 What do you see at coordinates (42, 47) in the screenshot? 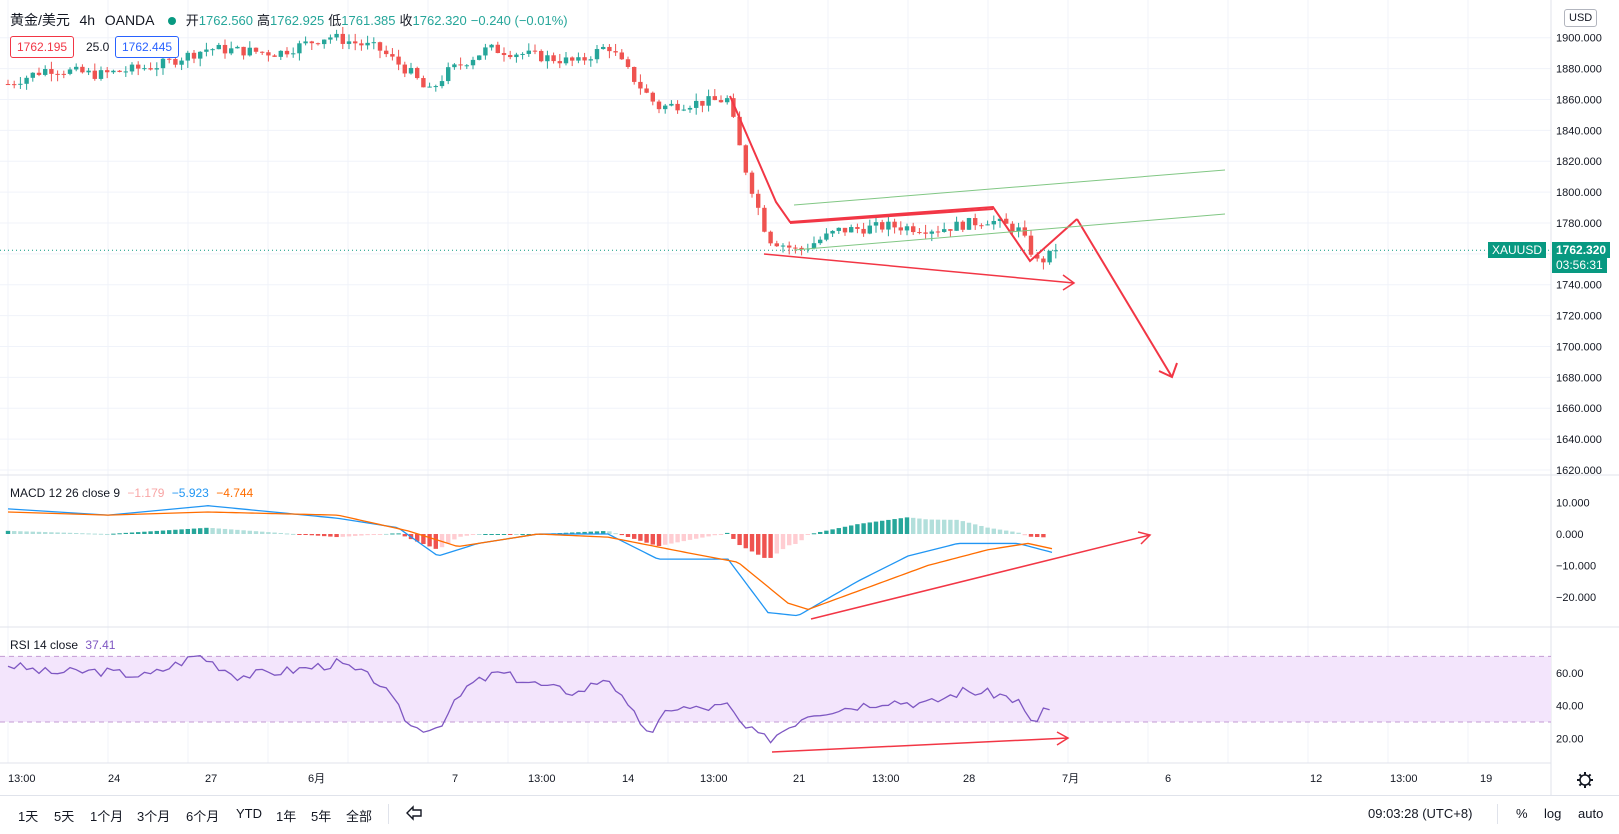
I see `sell-price-button: 1762.195` at bounding box center [42, 47].